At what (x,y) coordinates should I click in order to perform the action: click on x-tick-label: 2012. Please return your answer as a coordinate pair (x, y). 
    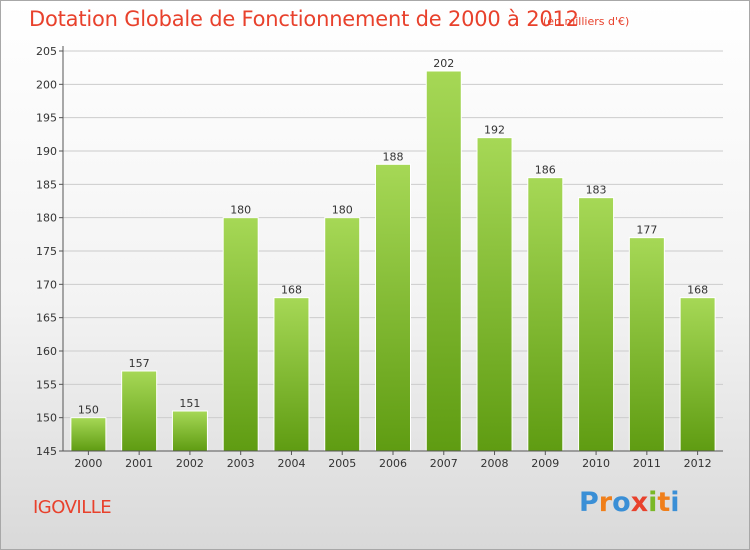
    Looking at the image, I should click on (698, 463).